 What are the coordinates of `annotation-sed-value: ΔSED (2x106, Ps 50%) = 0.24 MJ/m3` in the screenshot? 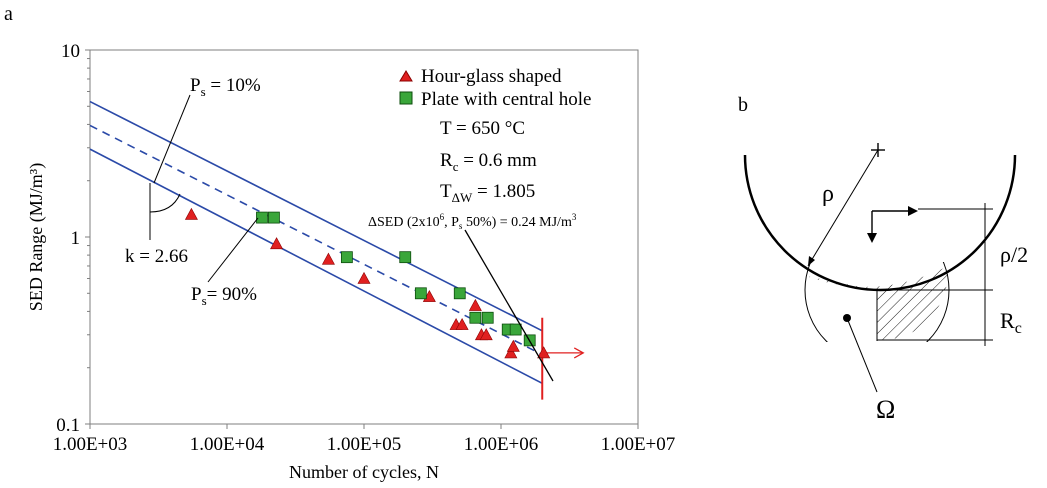 It's located at (472, 221).